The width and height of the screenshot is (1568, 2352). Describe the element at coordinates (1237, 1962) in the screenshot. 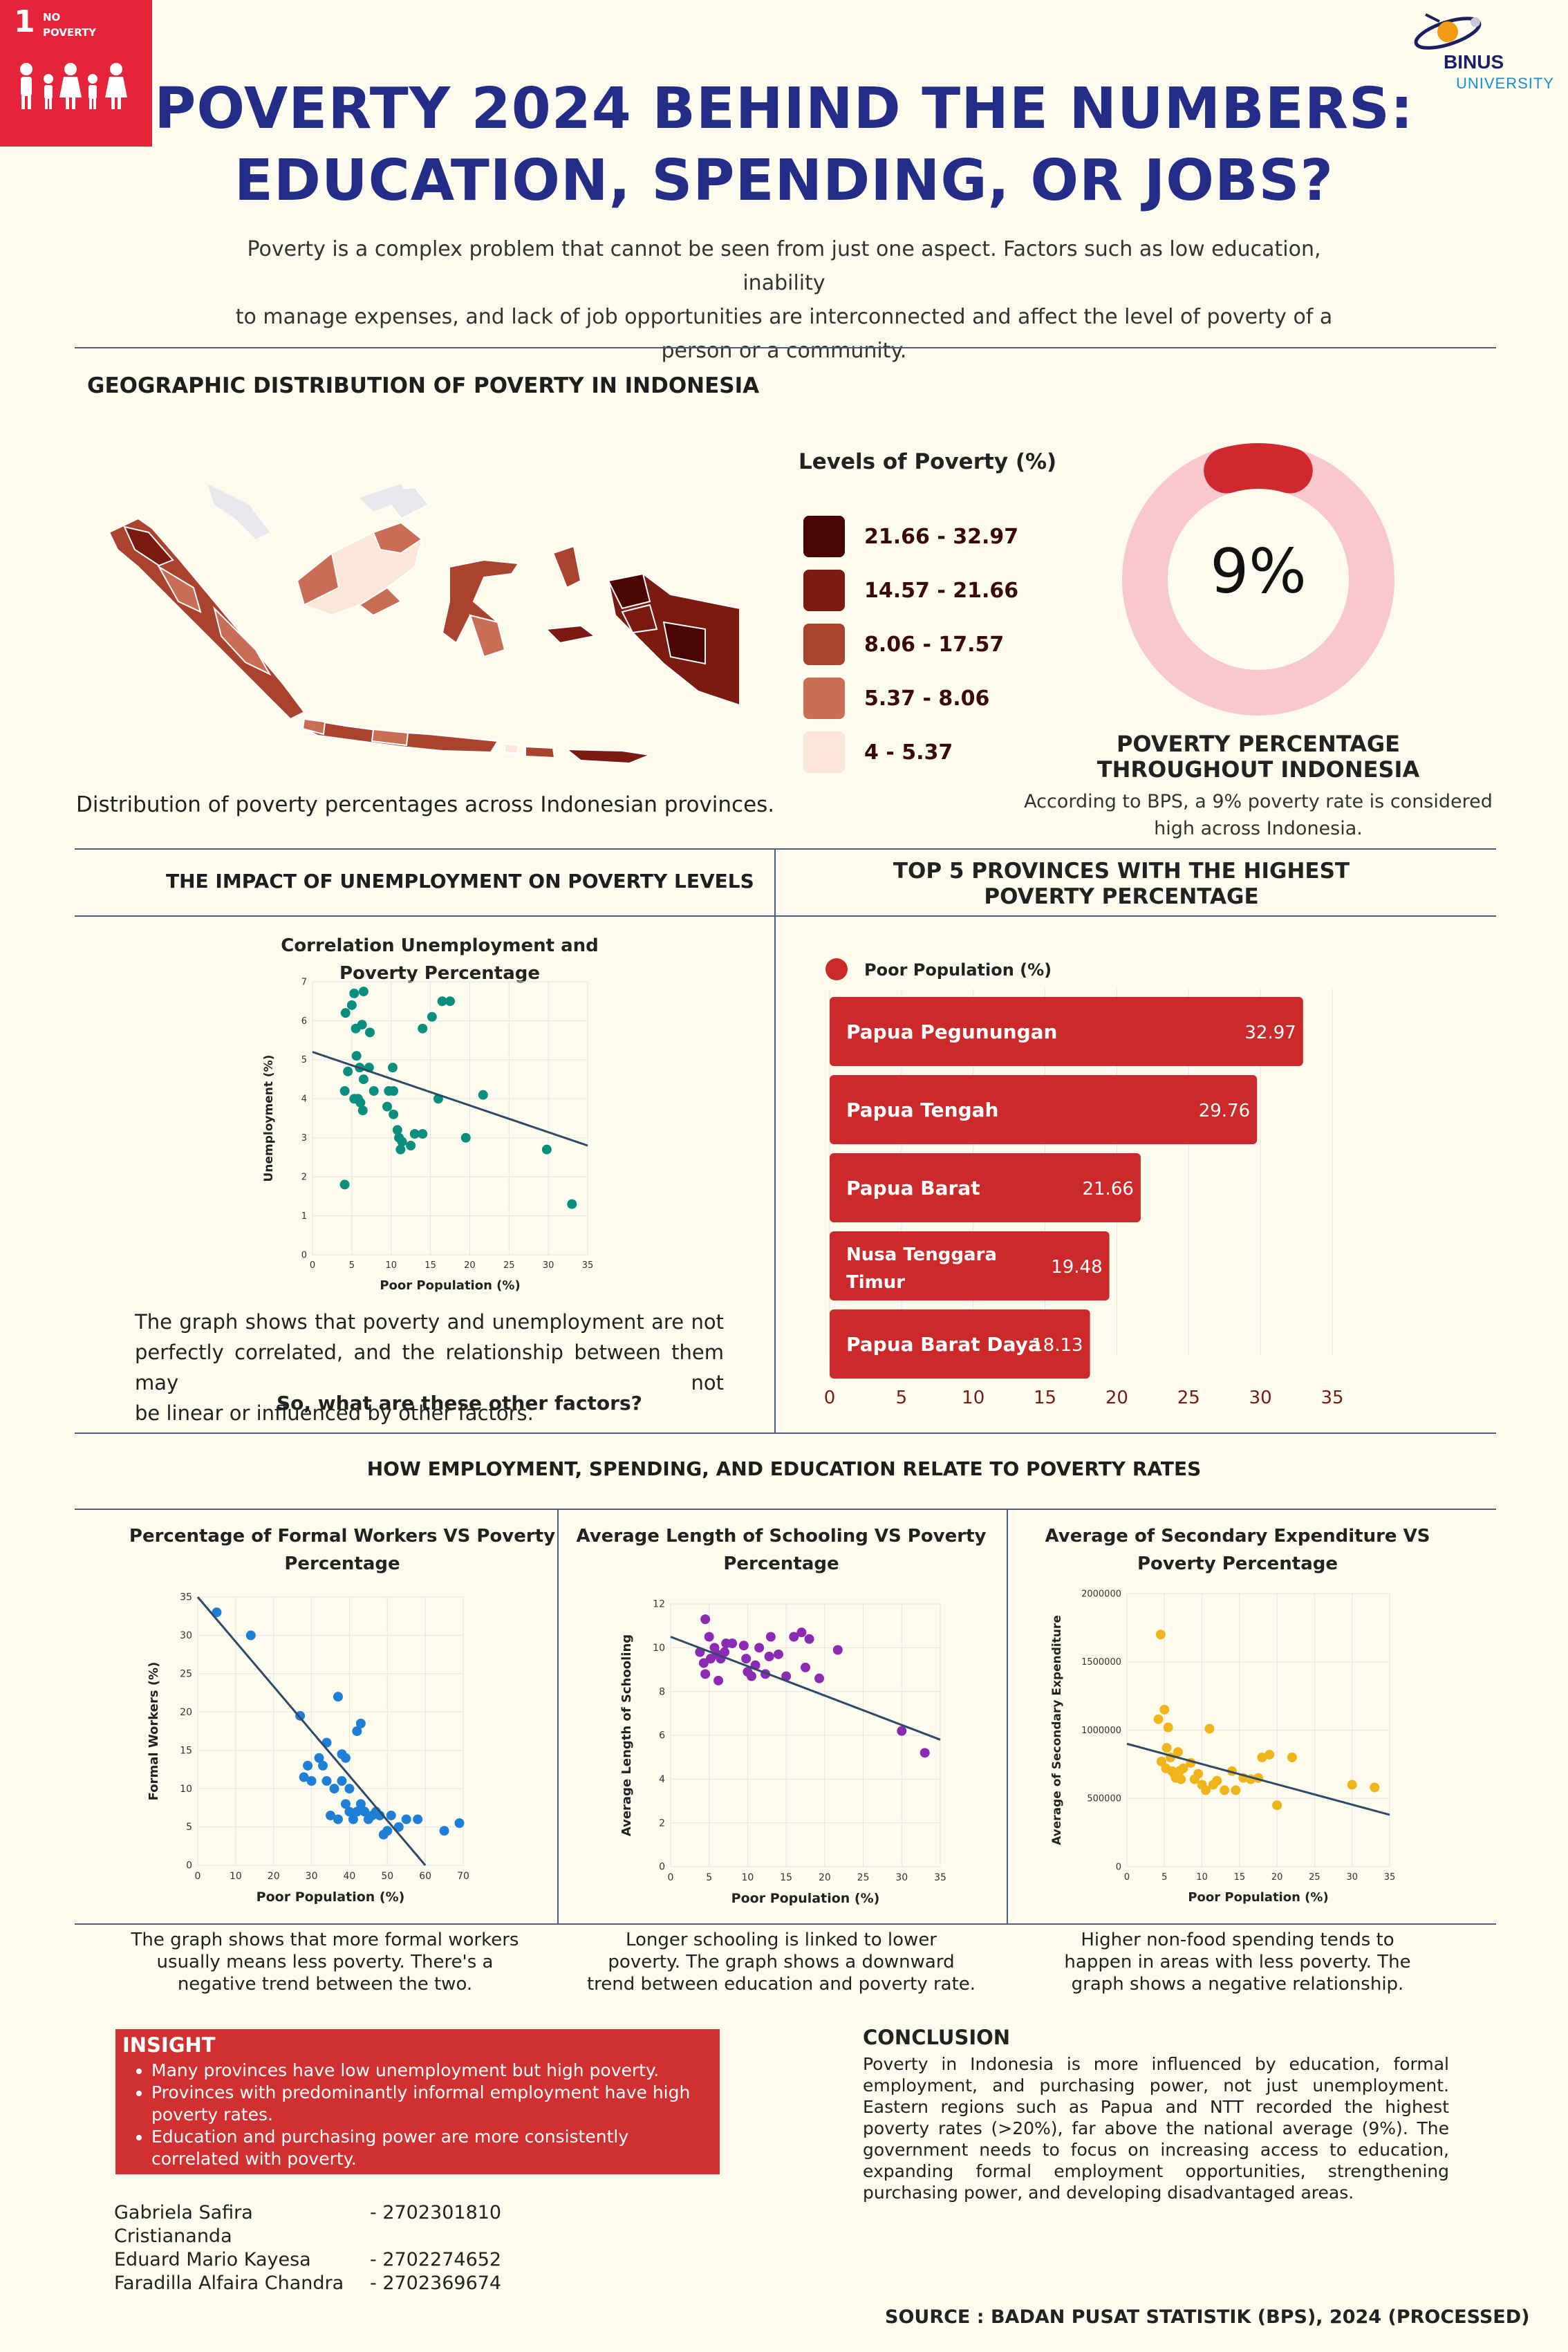

I see `desc-line: happen in areas with less poverty. The` at that location.